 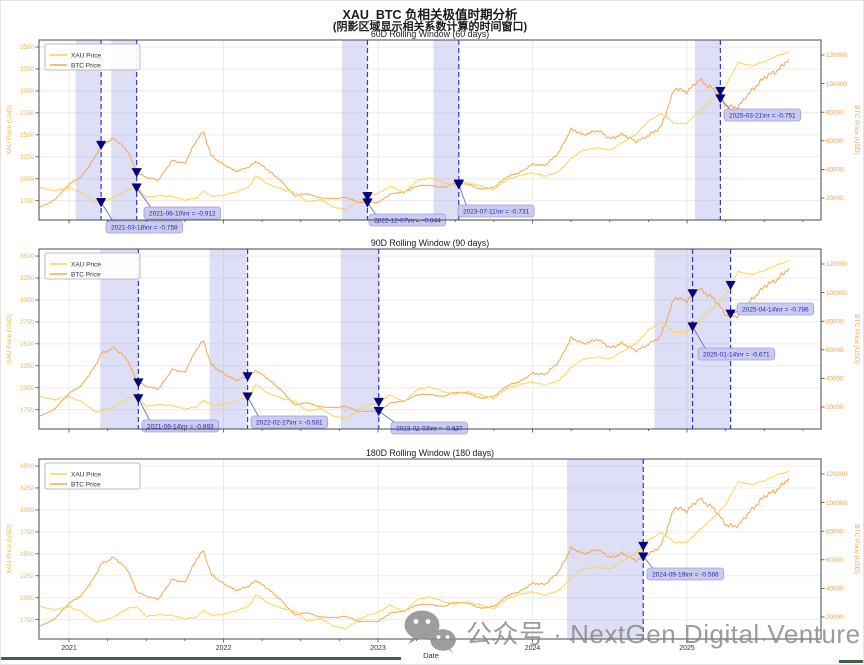 I want to click on extreme-annotation: 2025-01-14\nr = -0.671, so click(x=736, y=354).